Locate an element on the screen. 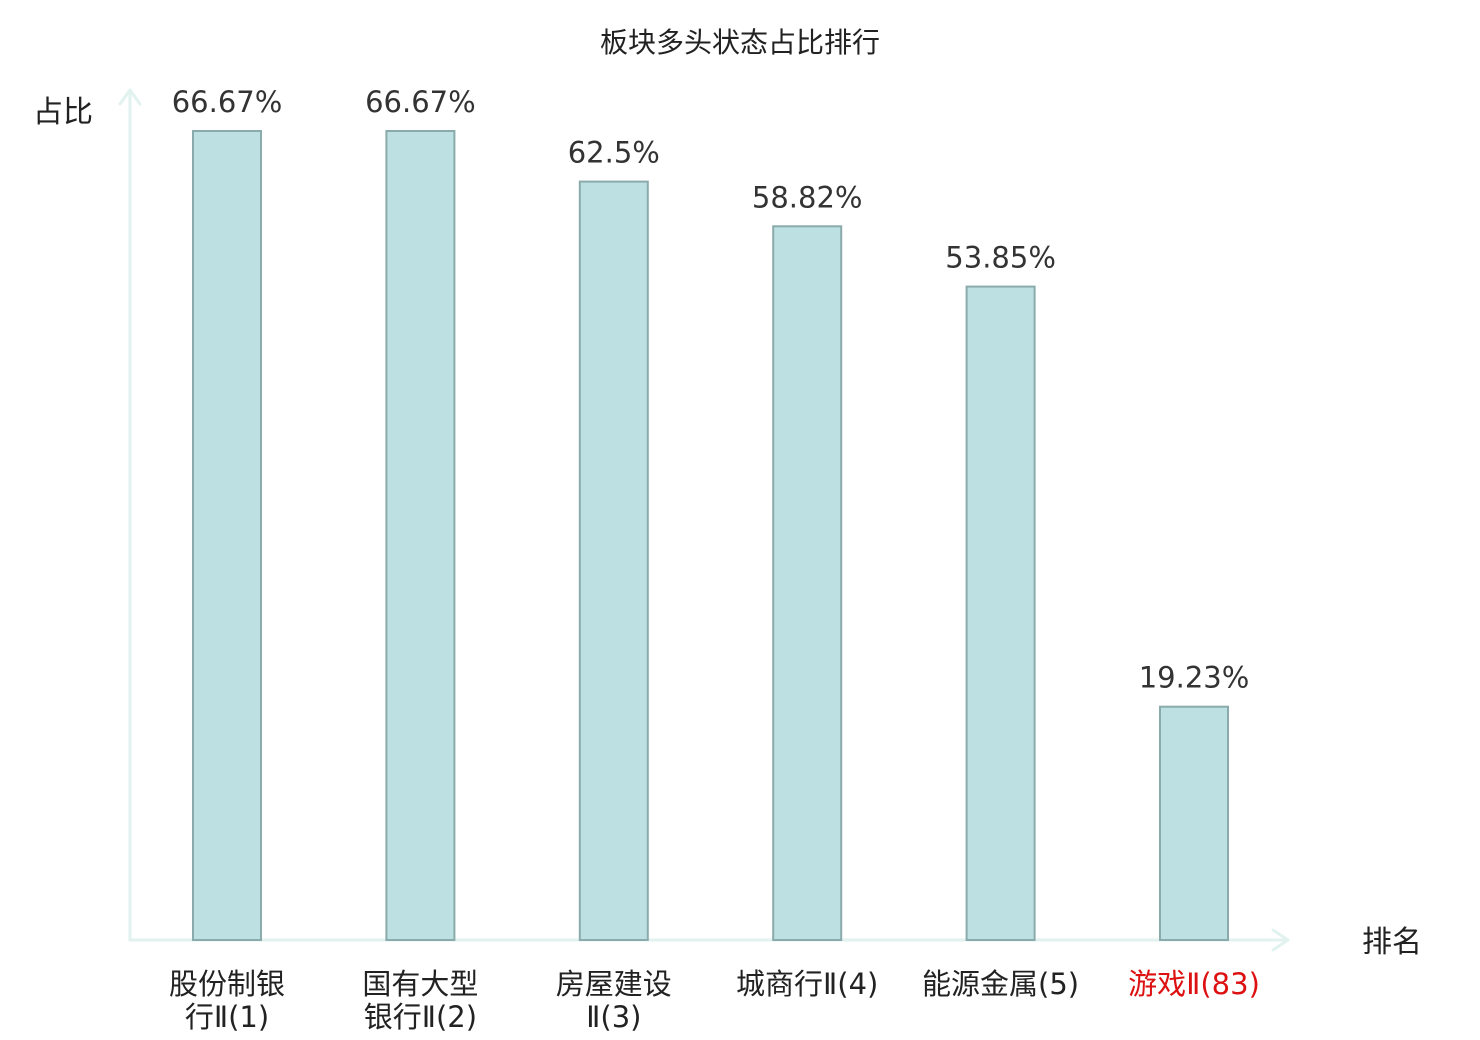 The width and height of the screenshot is (1480, 1040). category-label: 游戏Ⅱ(83) is located at coordinates (1194, 984).